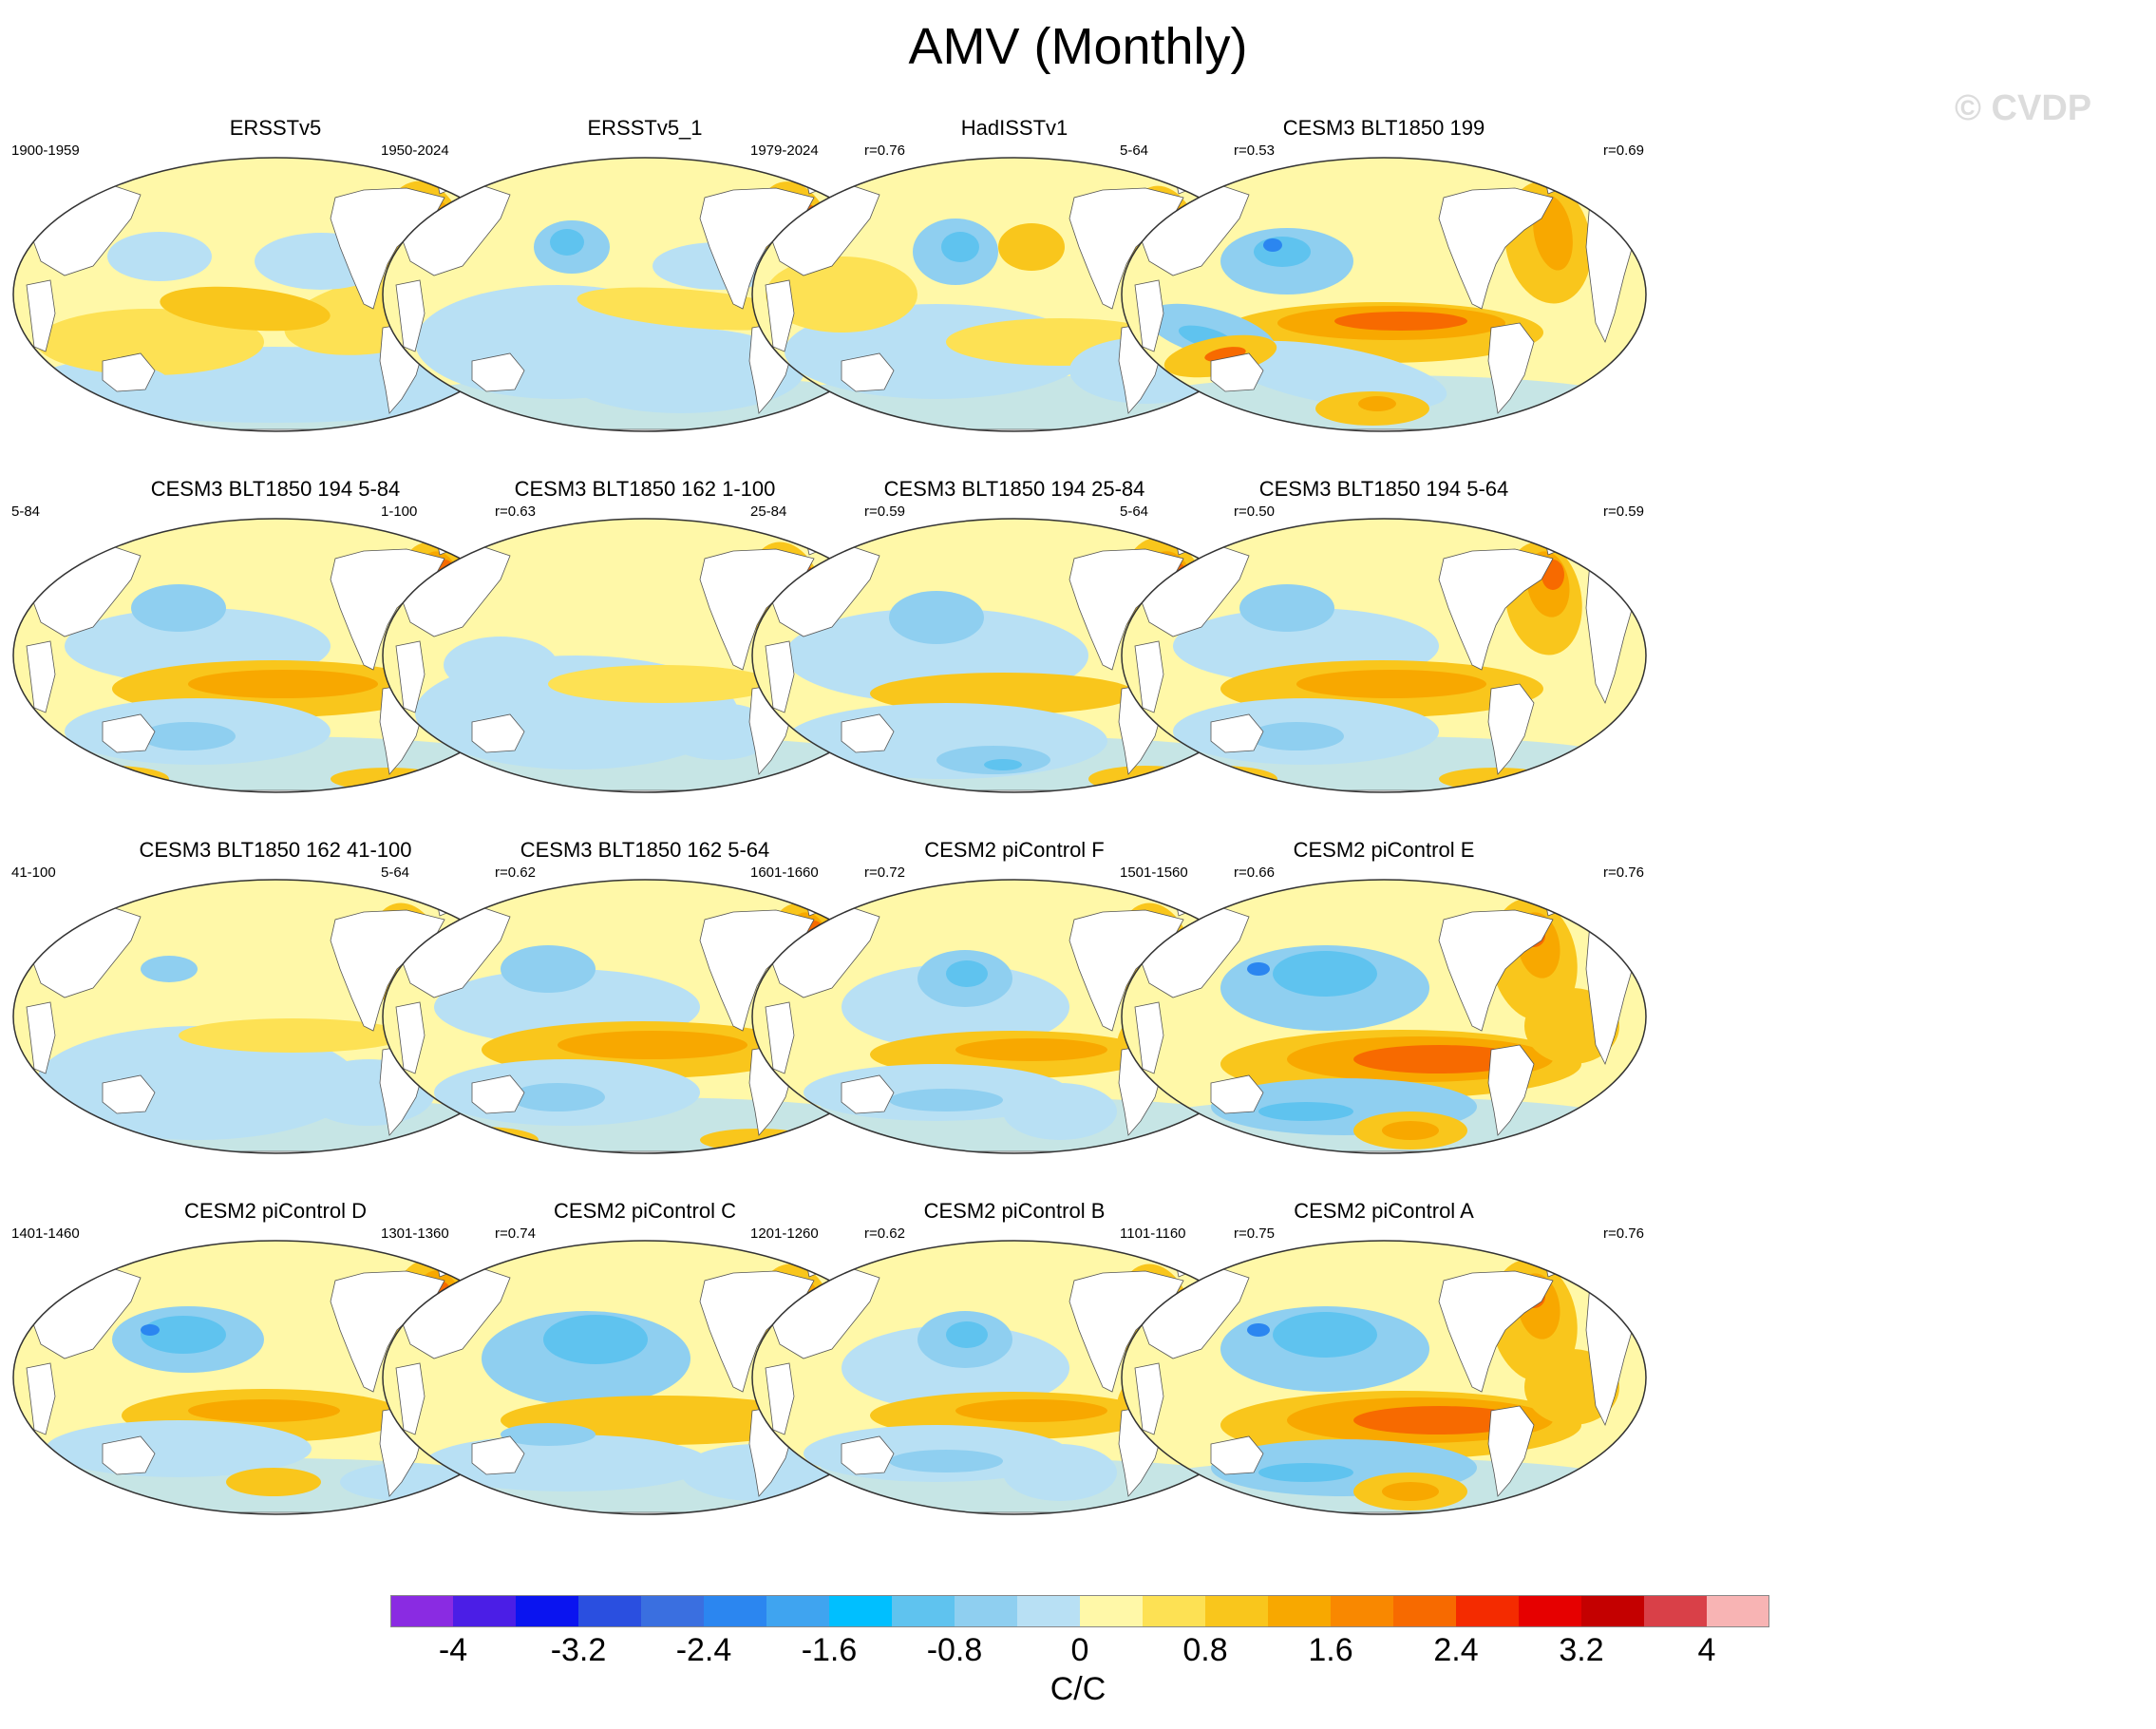 The width and height of the screenshot is (2156, 1729). Describe the element at coordinates (276, 850) in the screenshot. I see `panel-title: CESM3 BLT1850 162 41-100` at that location.